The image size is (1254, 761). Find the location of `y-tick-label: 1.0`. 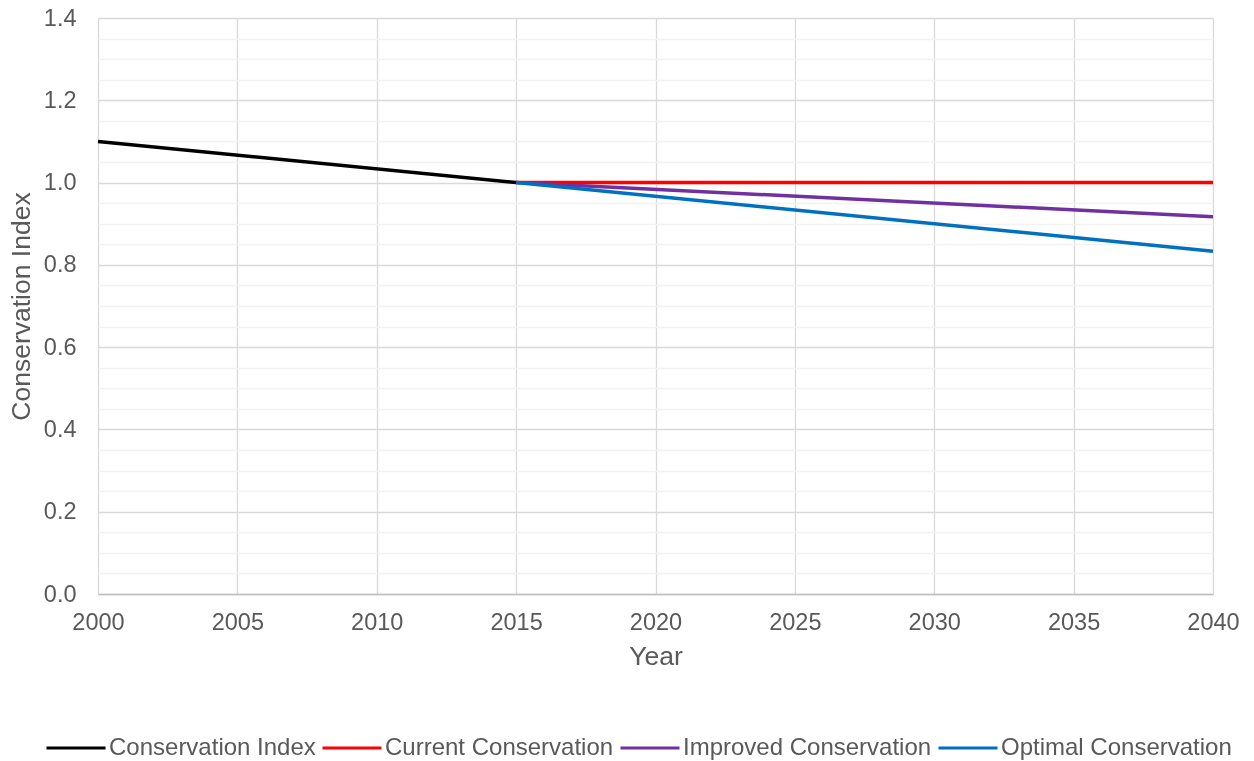

y-tick-label: 1.0 is located at coordinates (60, 182).